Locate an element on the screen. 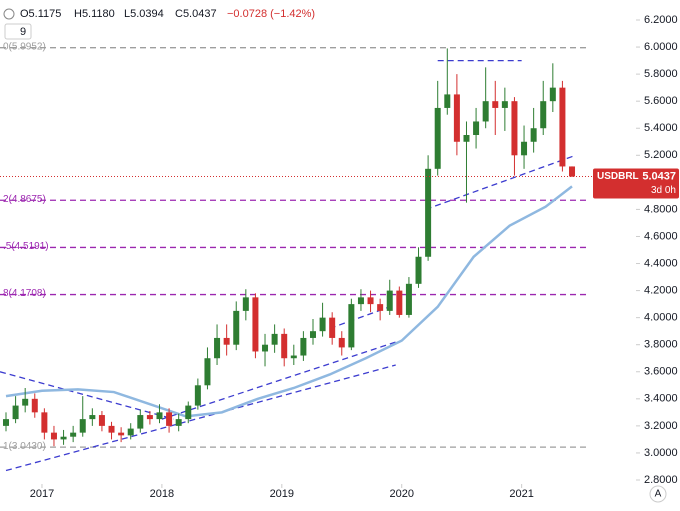  header-open: O5.1175 is located at coordinates (40, 14).